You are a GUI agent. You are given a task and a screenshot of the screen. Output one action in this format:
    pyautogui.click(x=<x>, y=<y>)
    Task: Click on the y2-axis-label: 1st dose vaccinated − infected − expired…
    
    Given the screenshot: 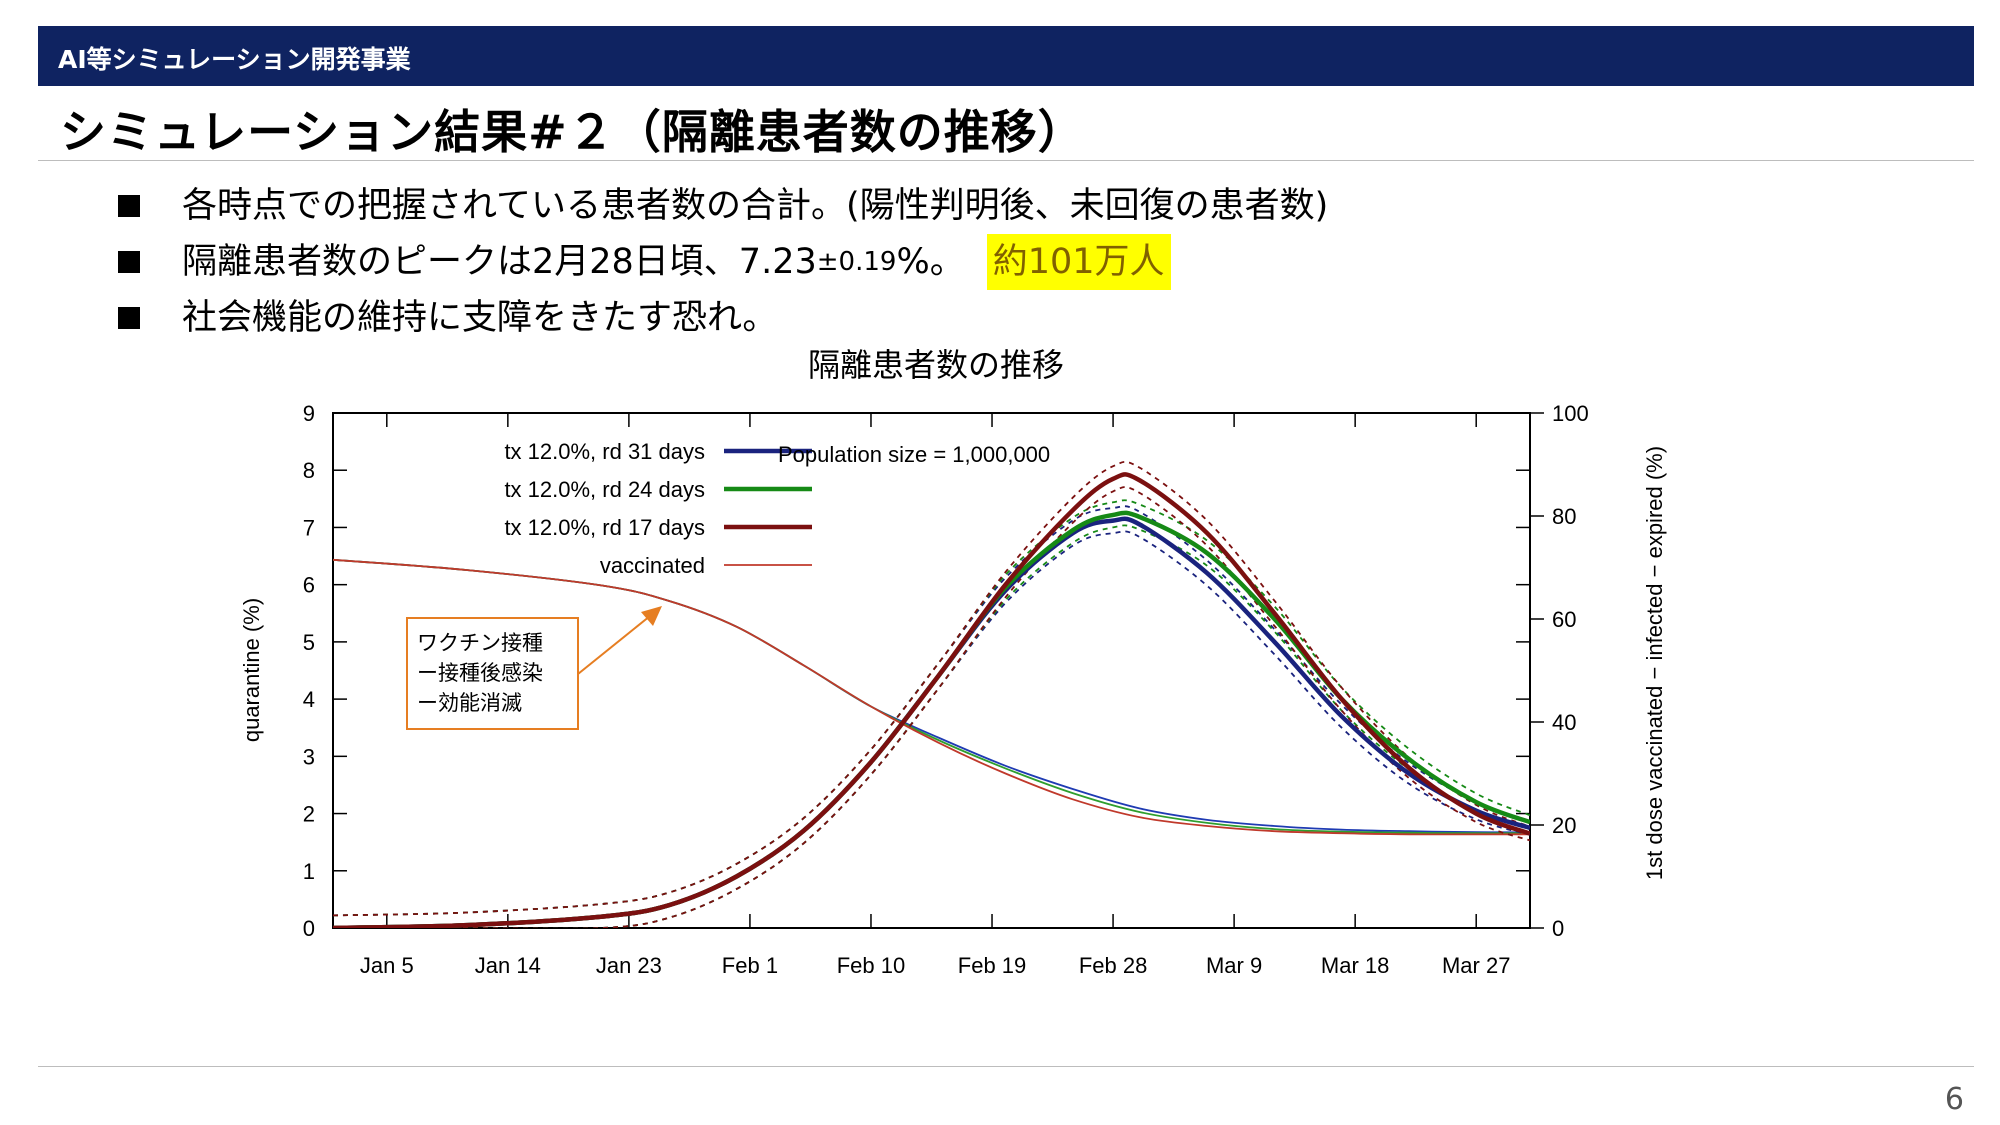 What is the action you would take?
    pyautogui.click(x=1654, y=663)
    